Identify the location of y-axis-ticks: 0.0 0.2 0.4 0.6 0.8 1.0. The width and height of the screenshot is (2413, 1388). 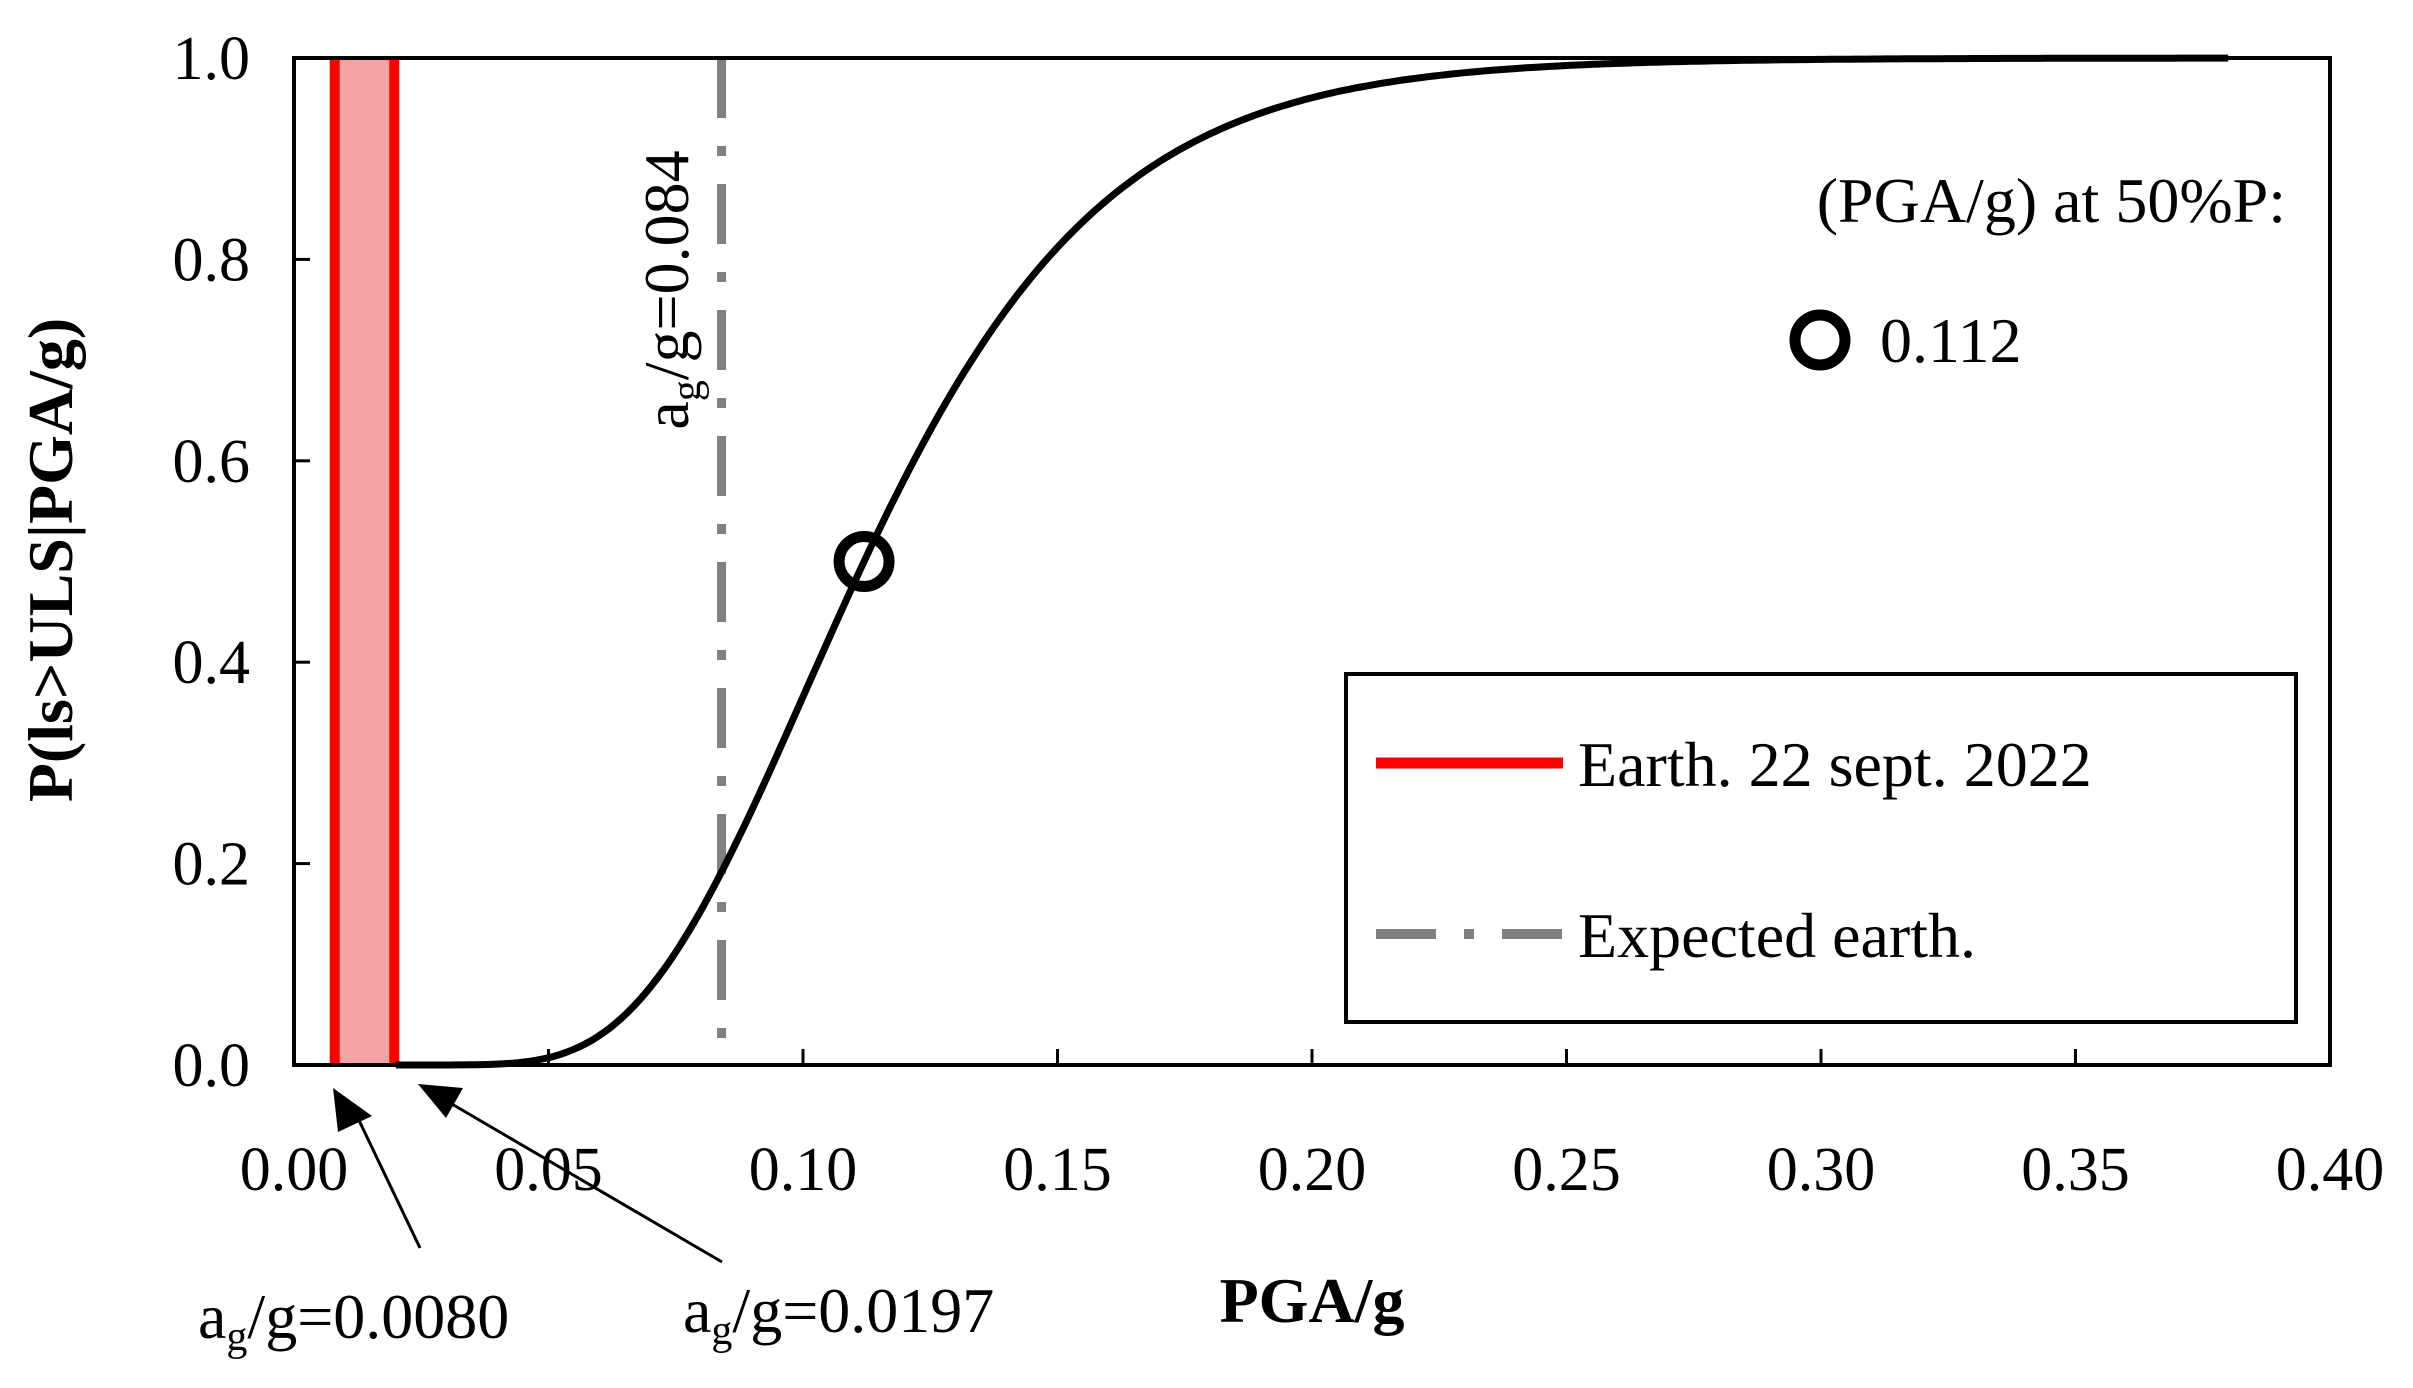
(241, 562).